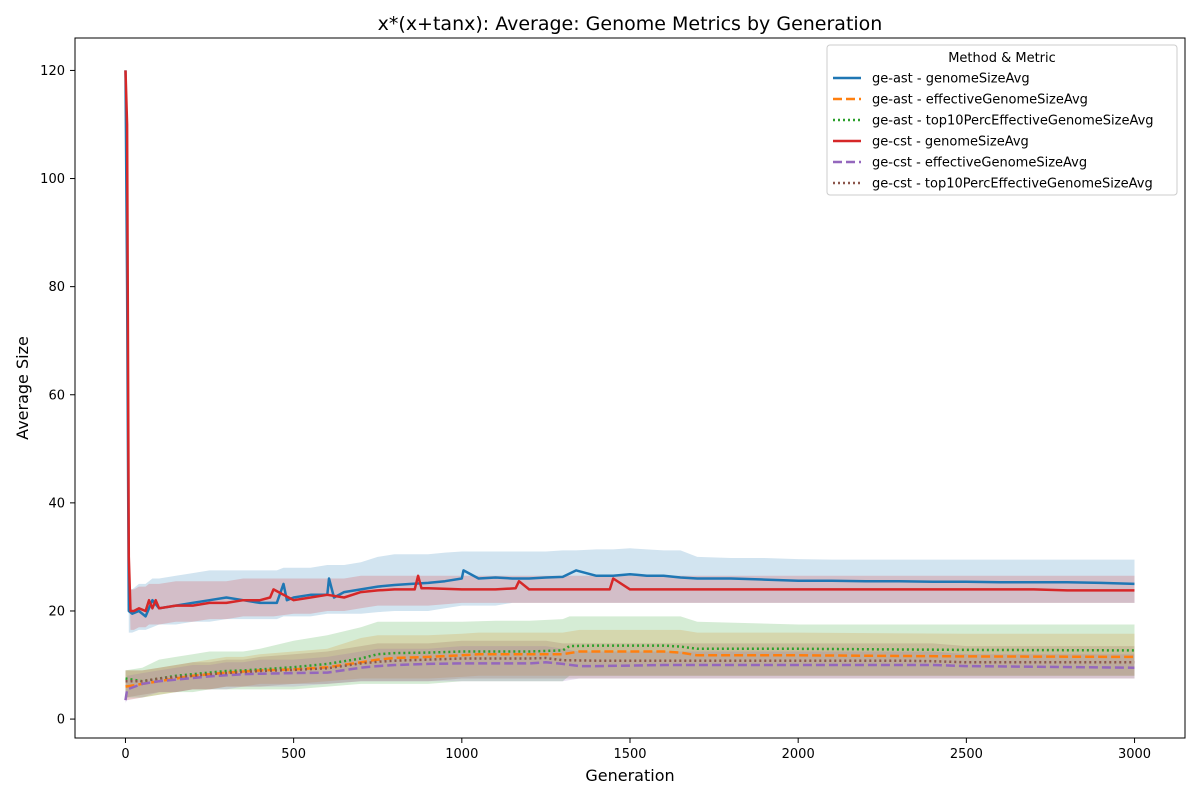  What do you see at coordinates (1134, 754) in the screenshot?
I see `x-tick-label: 3000` at bounding box center [1134, 754].